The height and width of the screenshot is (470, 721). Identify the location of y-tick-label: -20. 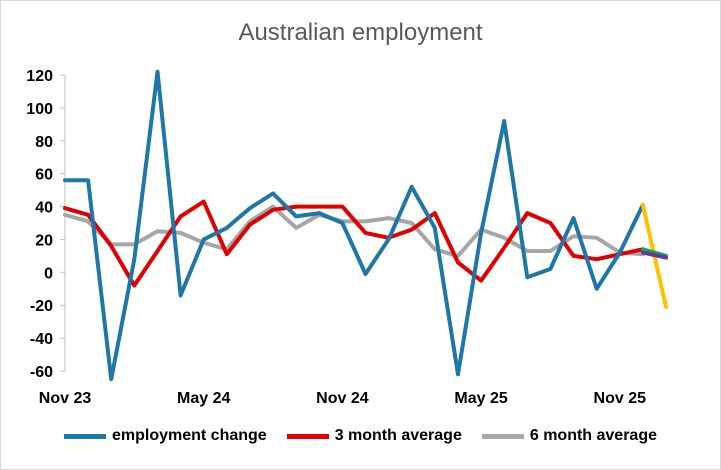
(41, 306).